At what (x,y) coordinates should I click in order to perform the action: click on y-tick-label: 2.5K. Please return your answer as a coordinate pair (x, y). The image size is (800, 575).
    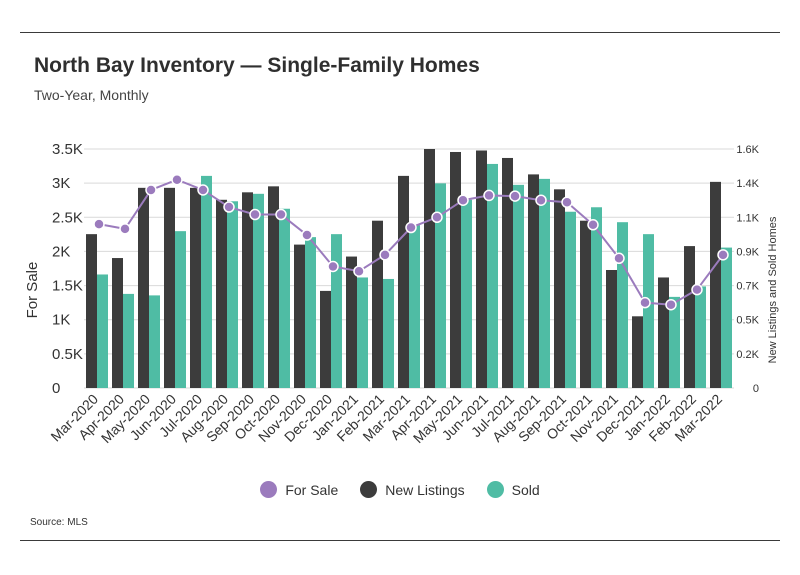
    Looking at the image, I should click on (67, 217).